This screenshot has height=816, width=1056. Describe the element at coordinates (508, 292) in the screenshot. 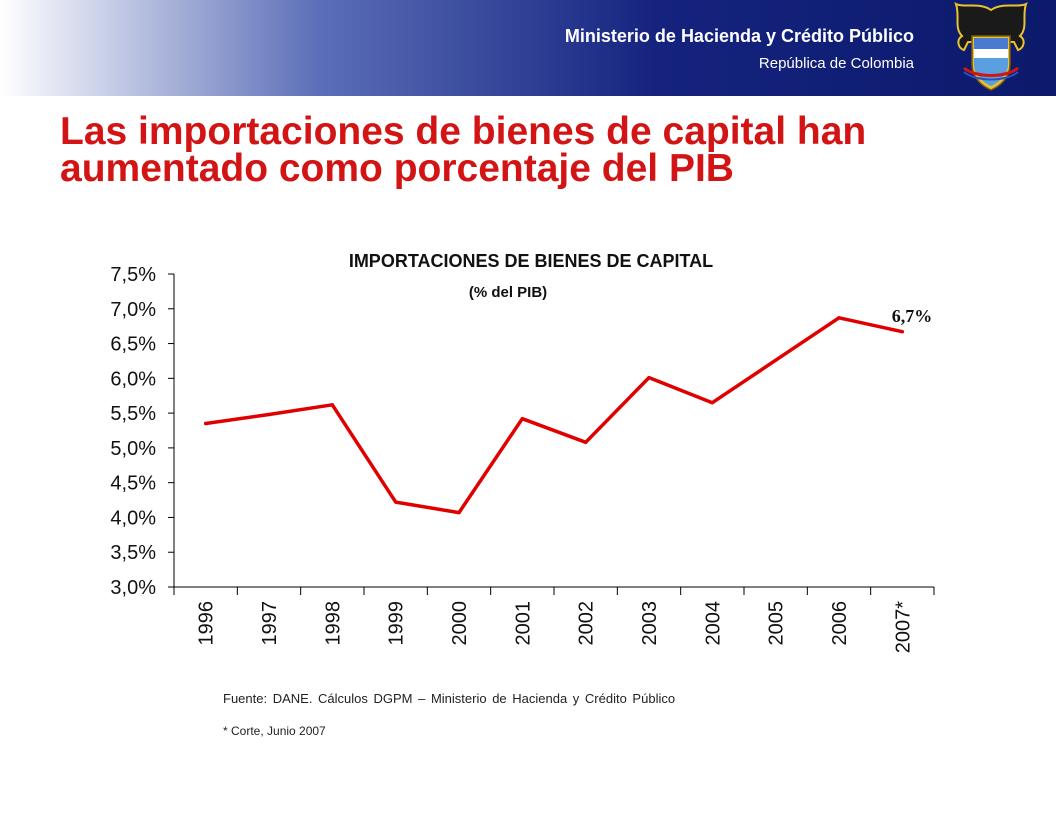

I see `chart-subtitle: (% del PIB)` at that location.